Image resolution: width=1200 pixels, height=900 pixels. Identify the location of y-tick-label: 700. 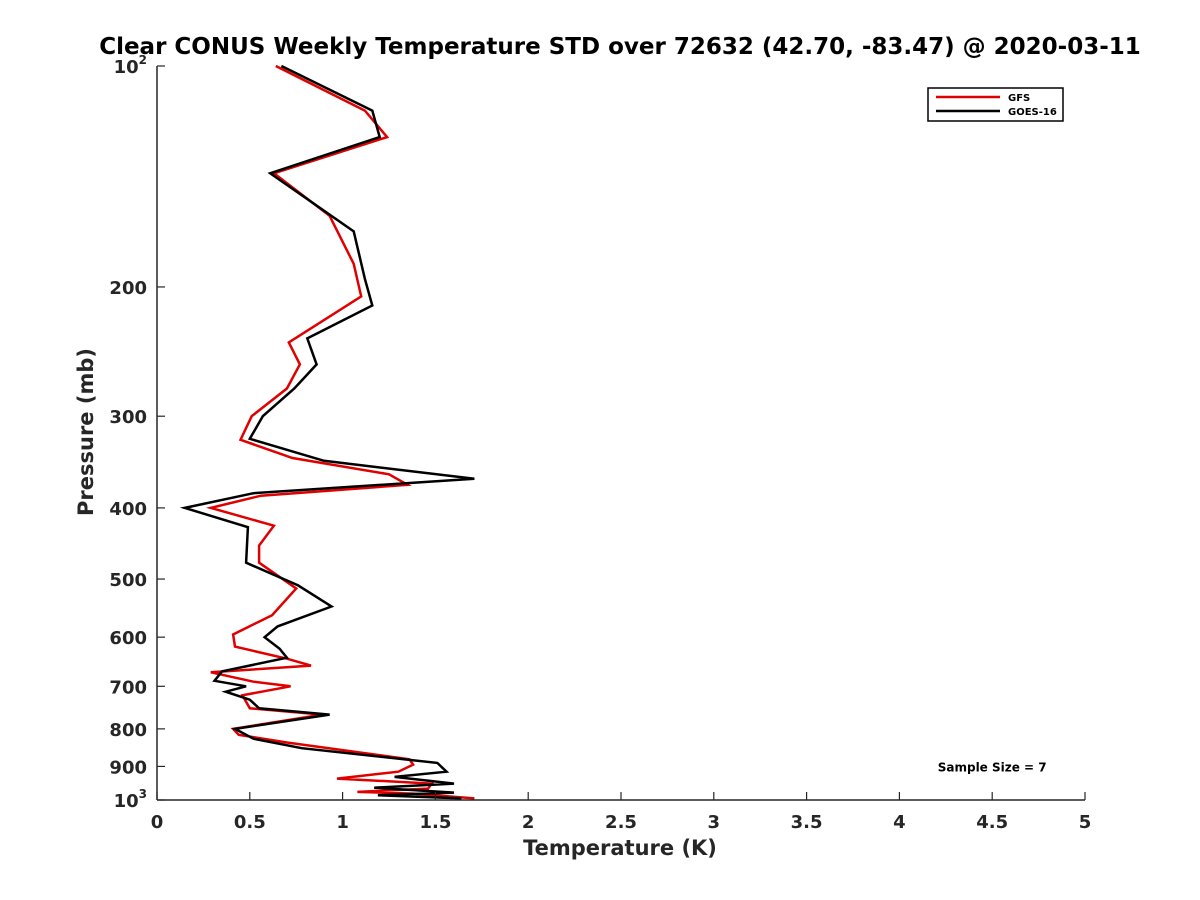
(128, 687).